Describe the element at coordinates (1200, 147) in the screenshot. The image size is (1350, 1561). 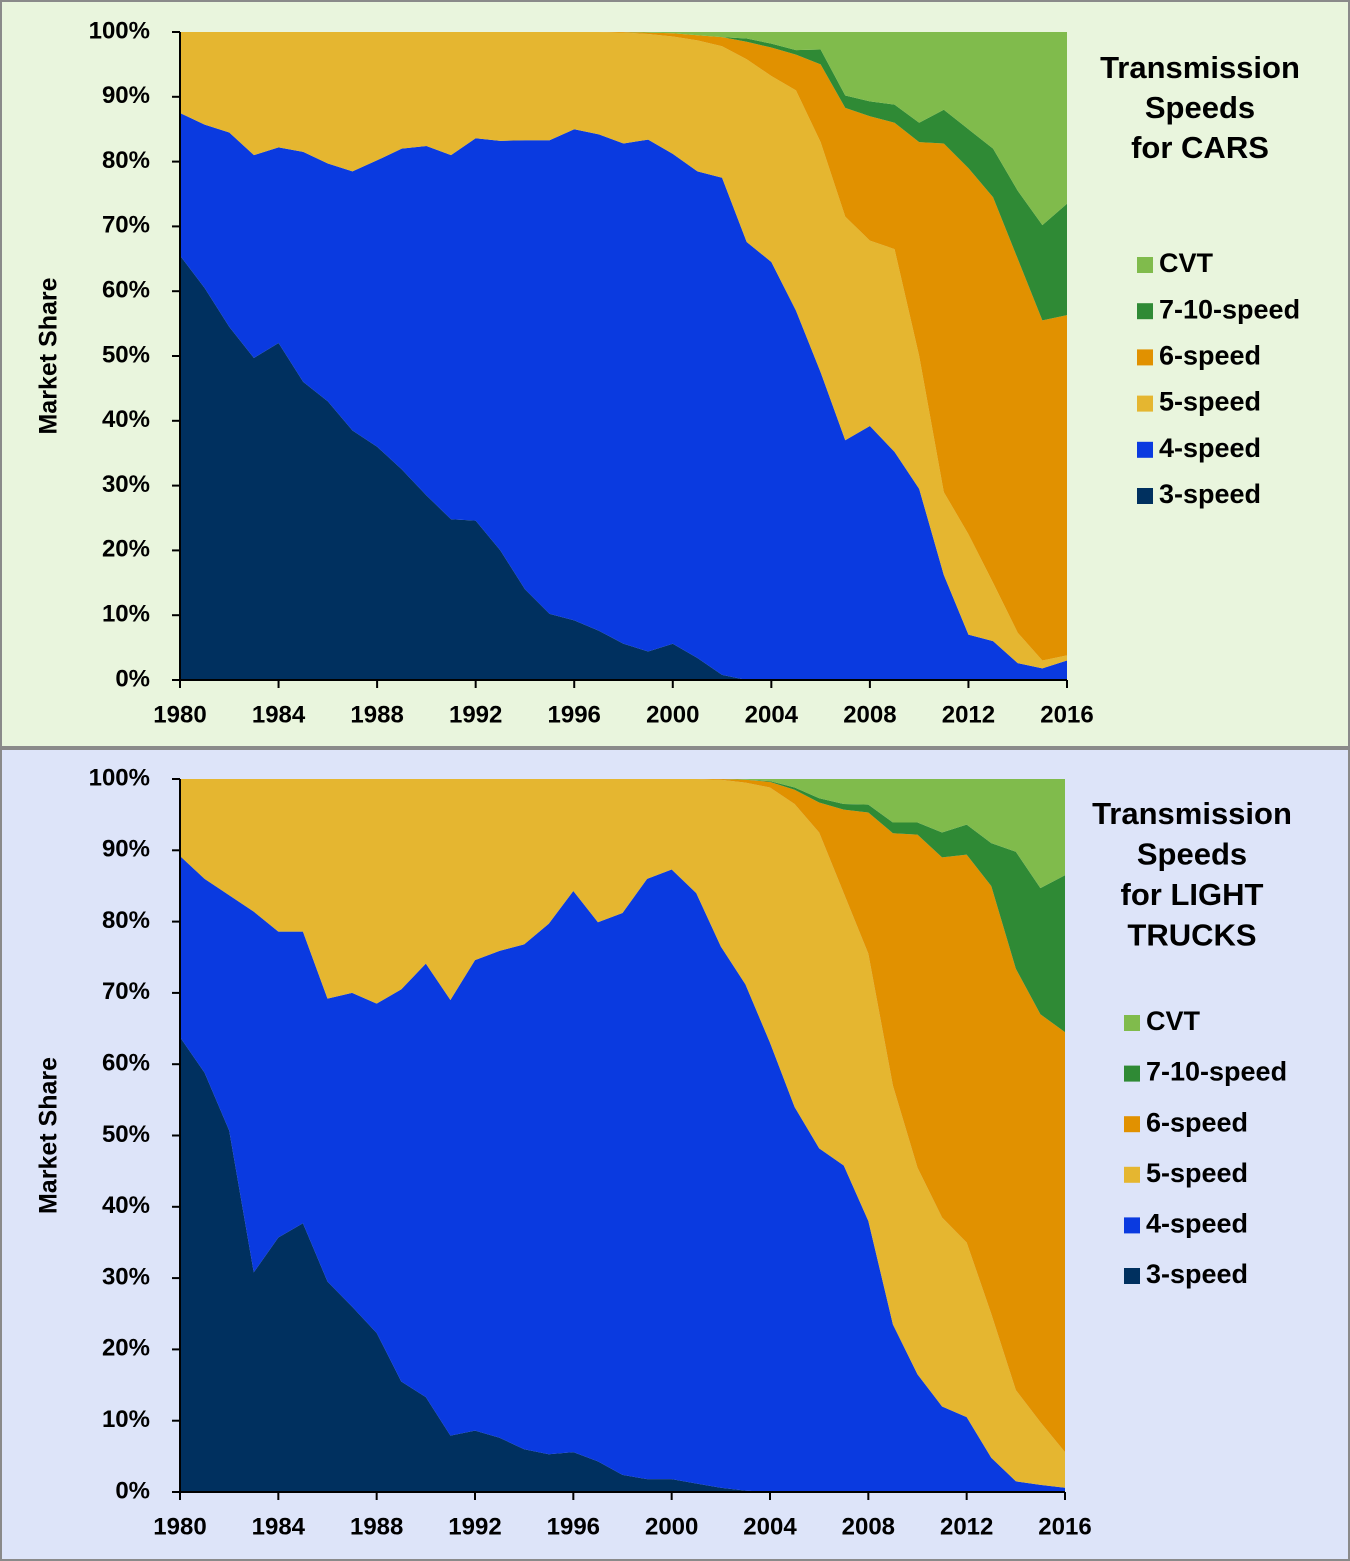
I see `chart-title: for CARS` at that location.